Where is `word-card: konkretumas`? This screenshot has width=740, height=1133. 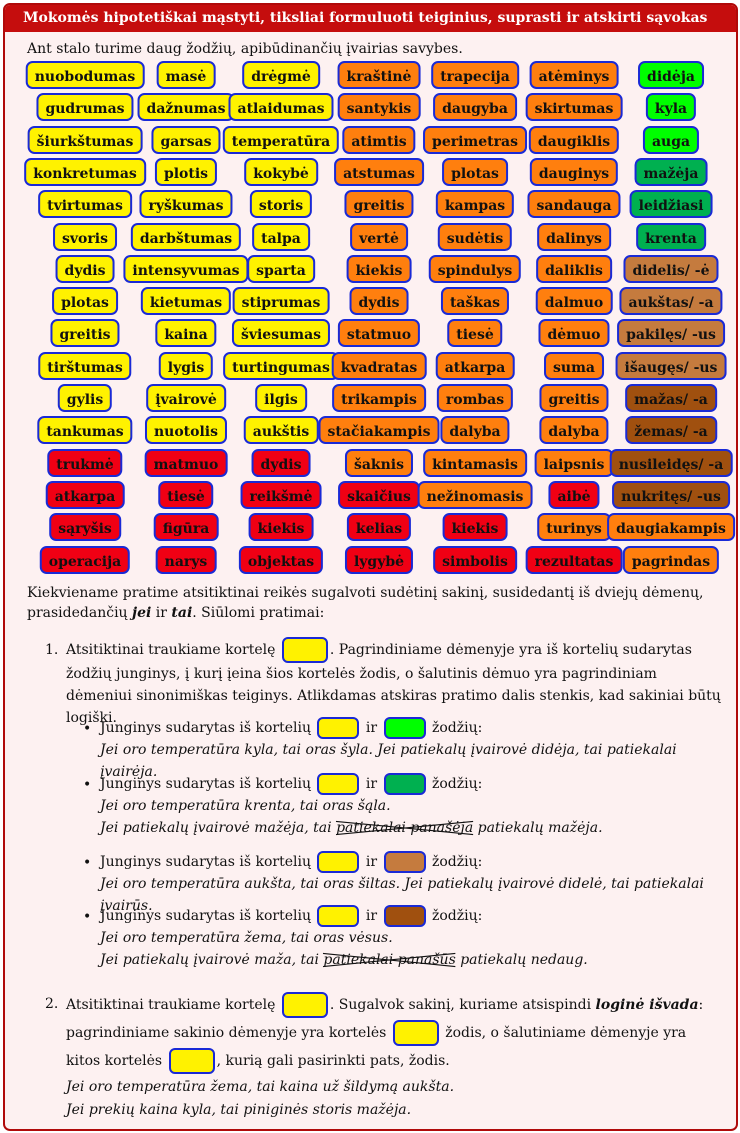 word-card: konkretumas is located at coordinates (85, 171).